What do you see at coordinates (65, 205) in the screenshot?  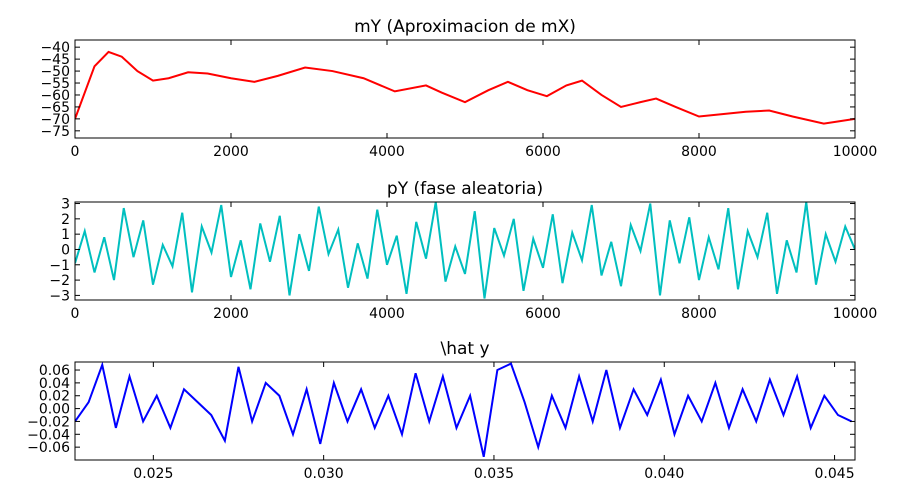 I see `y-tick-label: 3` at bounding box center [65, 205].